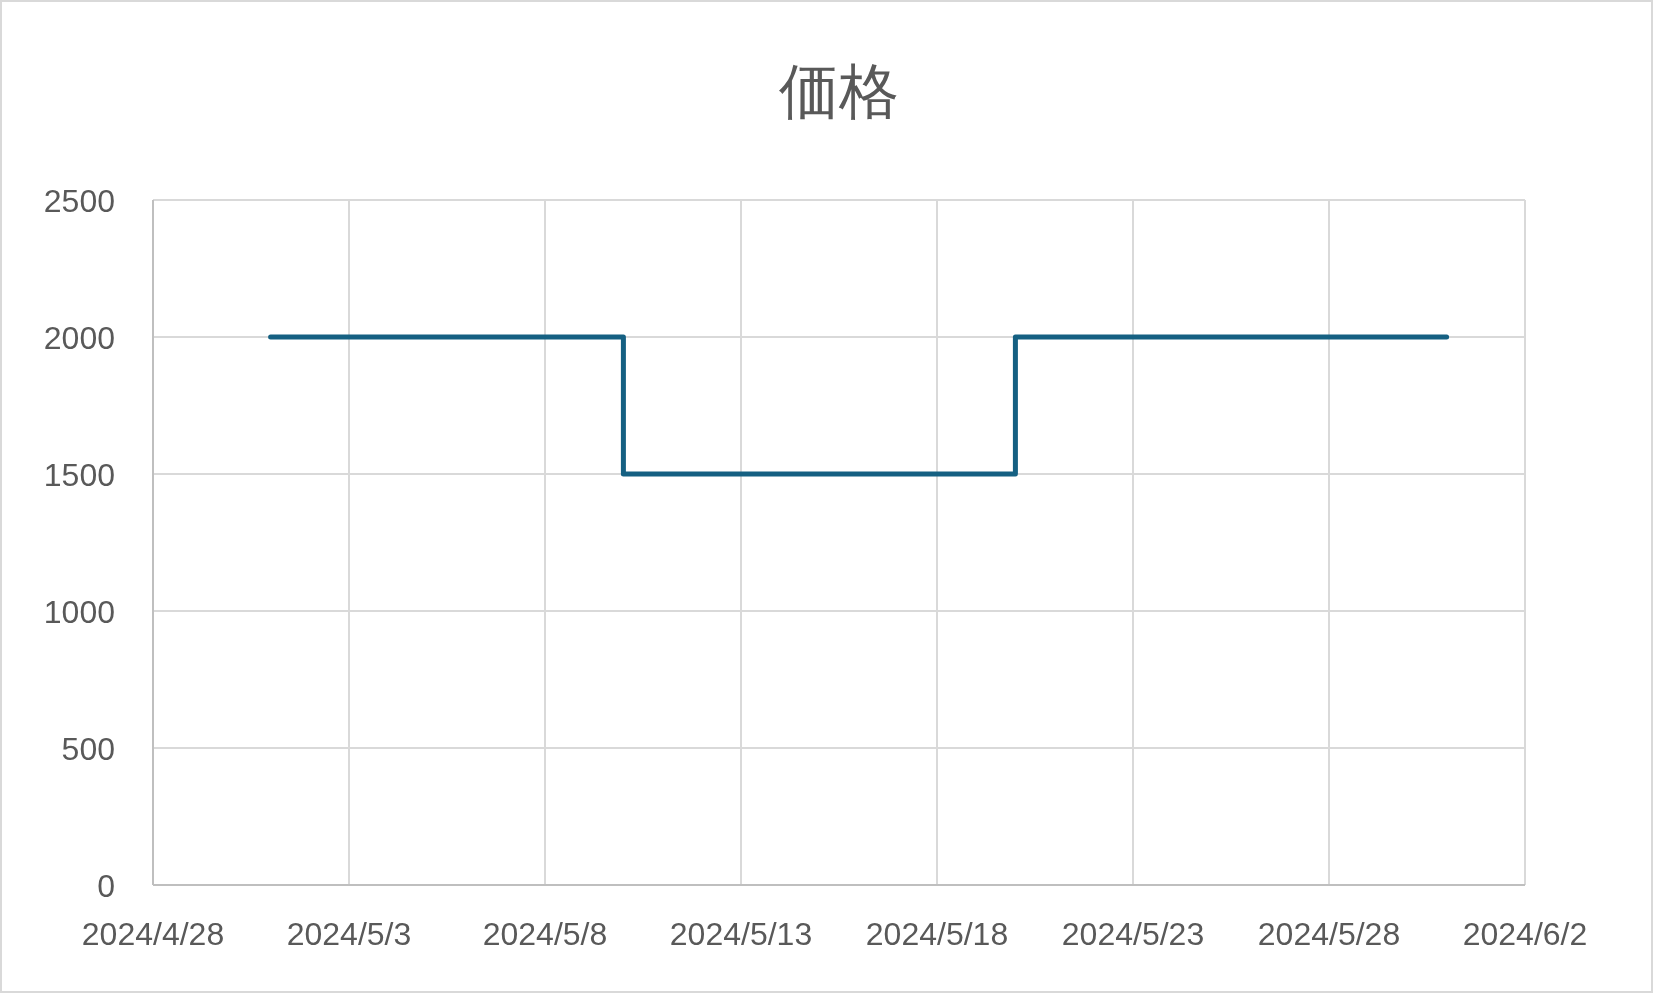 This screenshot has width=1653, height=993. What do you see at coordinates (153, 934) in the screenshot?
I see `xtick: 2024/4/28` at bounding box center [153, 934].